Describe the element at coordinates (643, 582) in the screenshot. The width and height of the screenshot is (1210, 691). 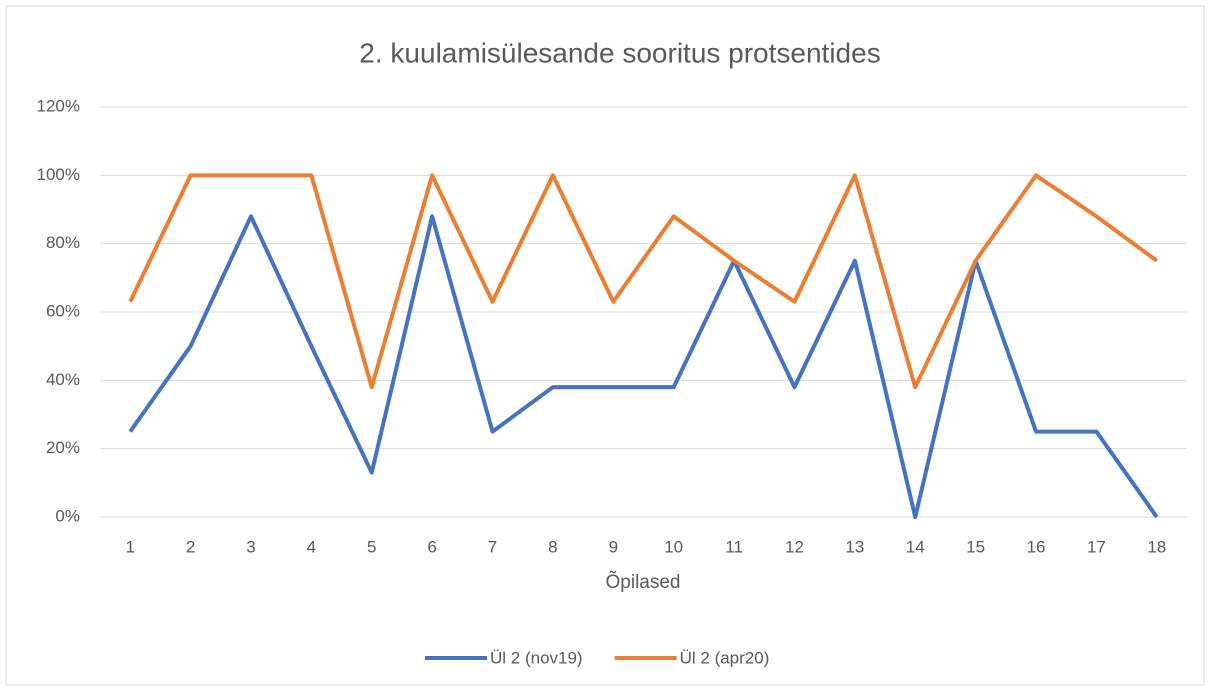
I see `x-axis-label: Õpilased` at that location.